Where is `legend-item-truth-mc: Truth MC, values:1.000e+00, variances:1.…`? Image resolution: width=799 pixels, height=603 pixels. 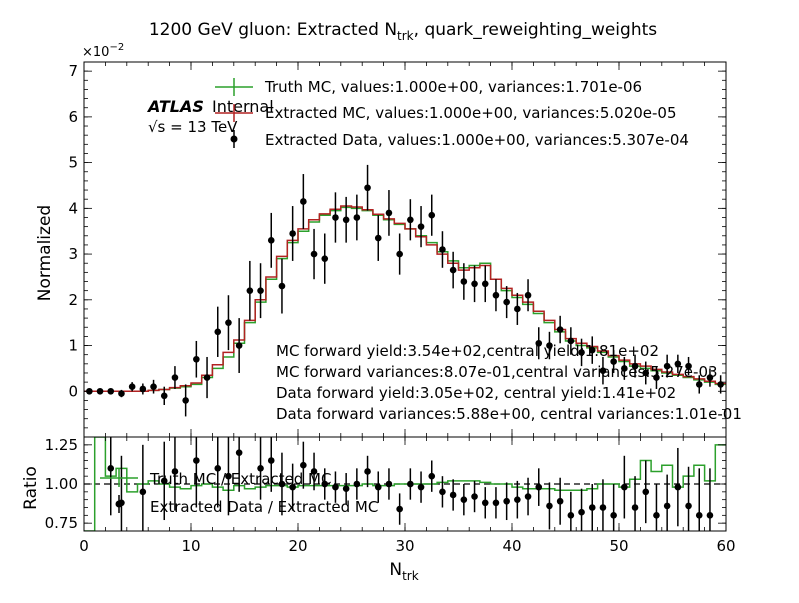 legend-item-truth-mc: Truth MC, values:1.000e+00, variances:1.… is located at coordinates (428, 87).